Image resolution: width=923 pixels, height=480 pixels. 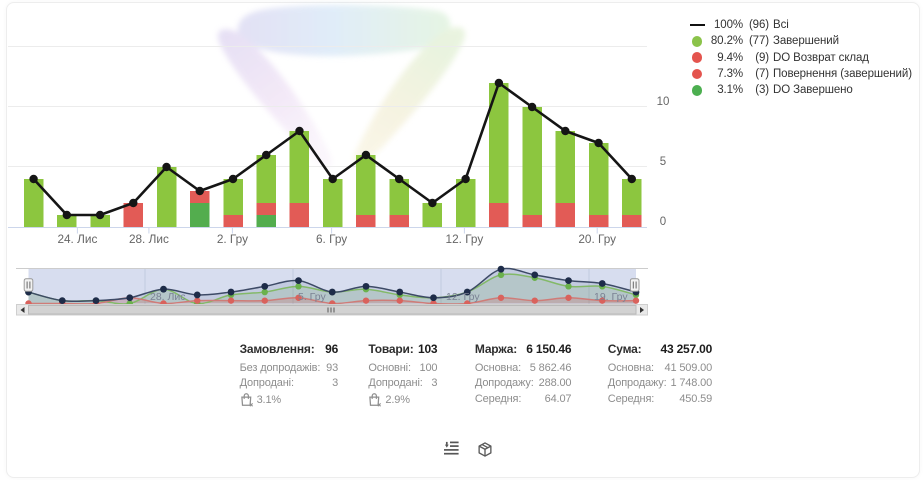 I want to click on svg-text: 2. Гру, so click(x=232, y=239).